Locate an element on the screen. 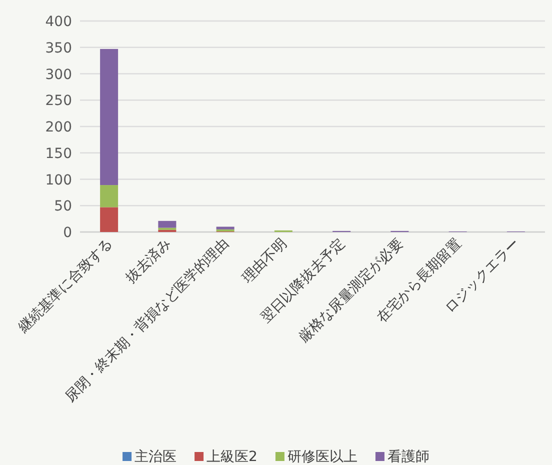 The height and width of the screenshot is (465, 552). y-tick-label: 200 is located at coordinates (58, 128).